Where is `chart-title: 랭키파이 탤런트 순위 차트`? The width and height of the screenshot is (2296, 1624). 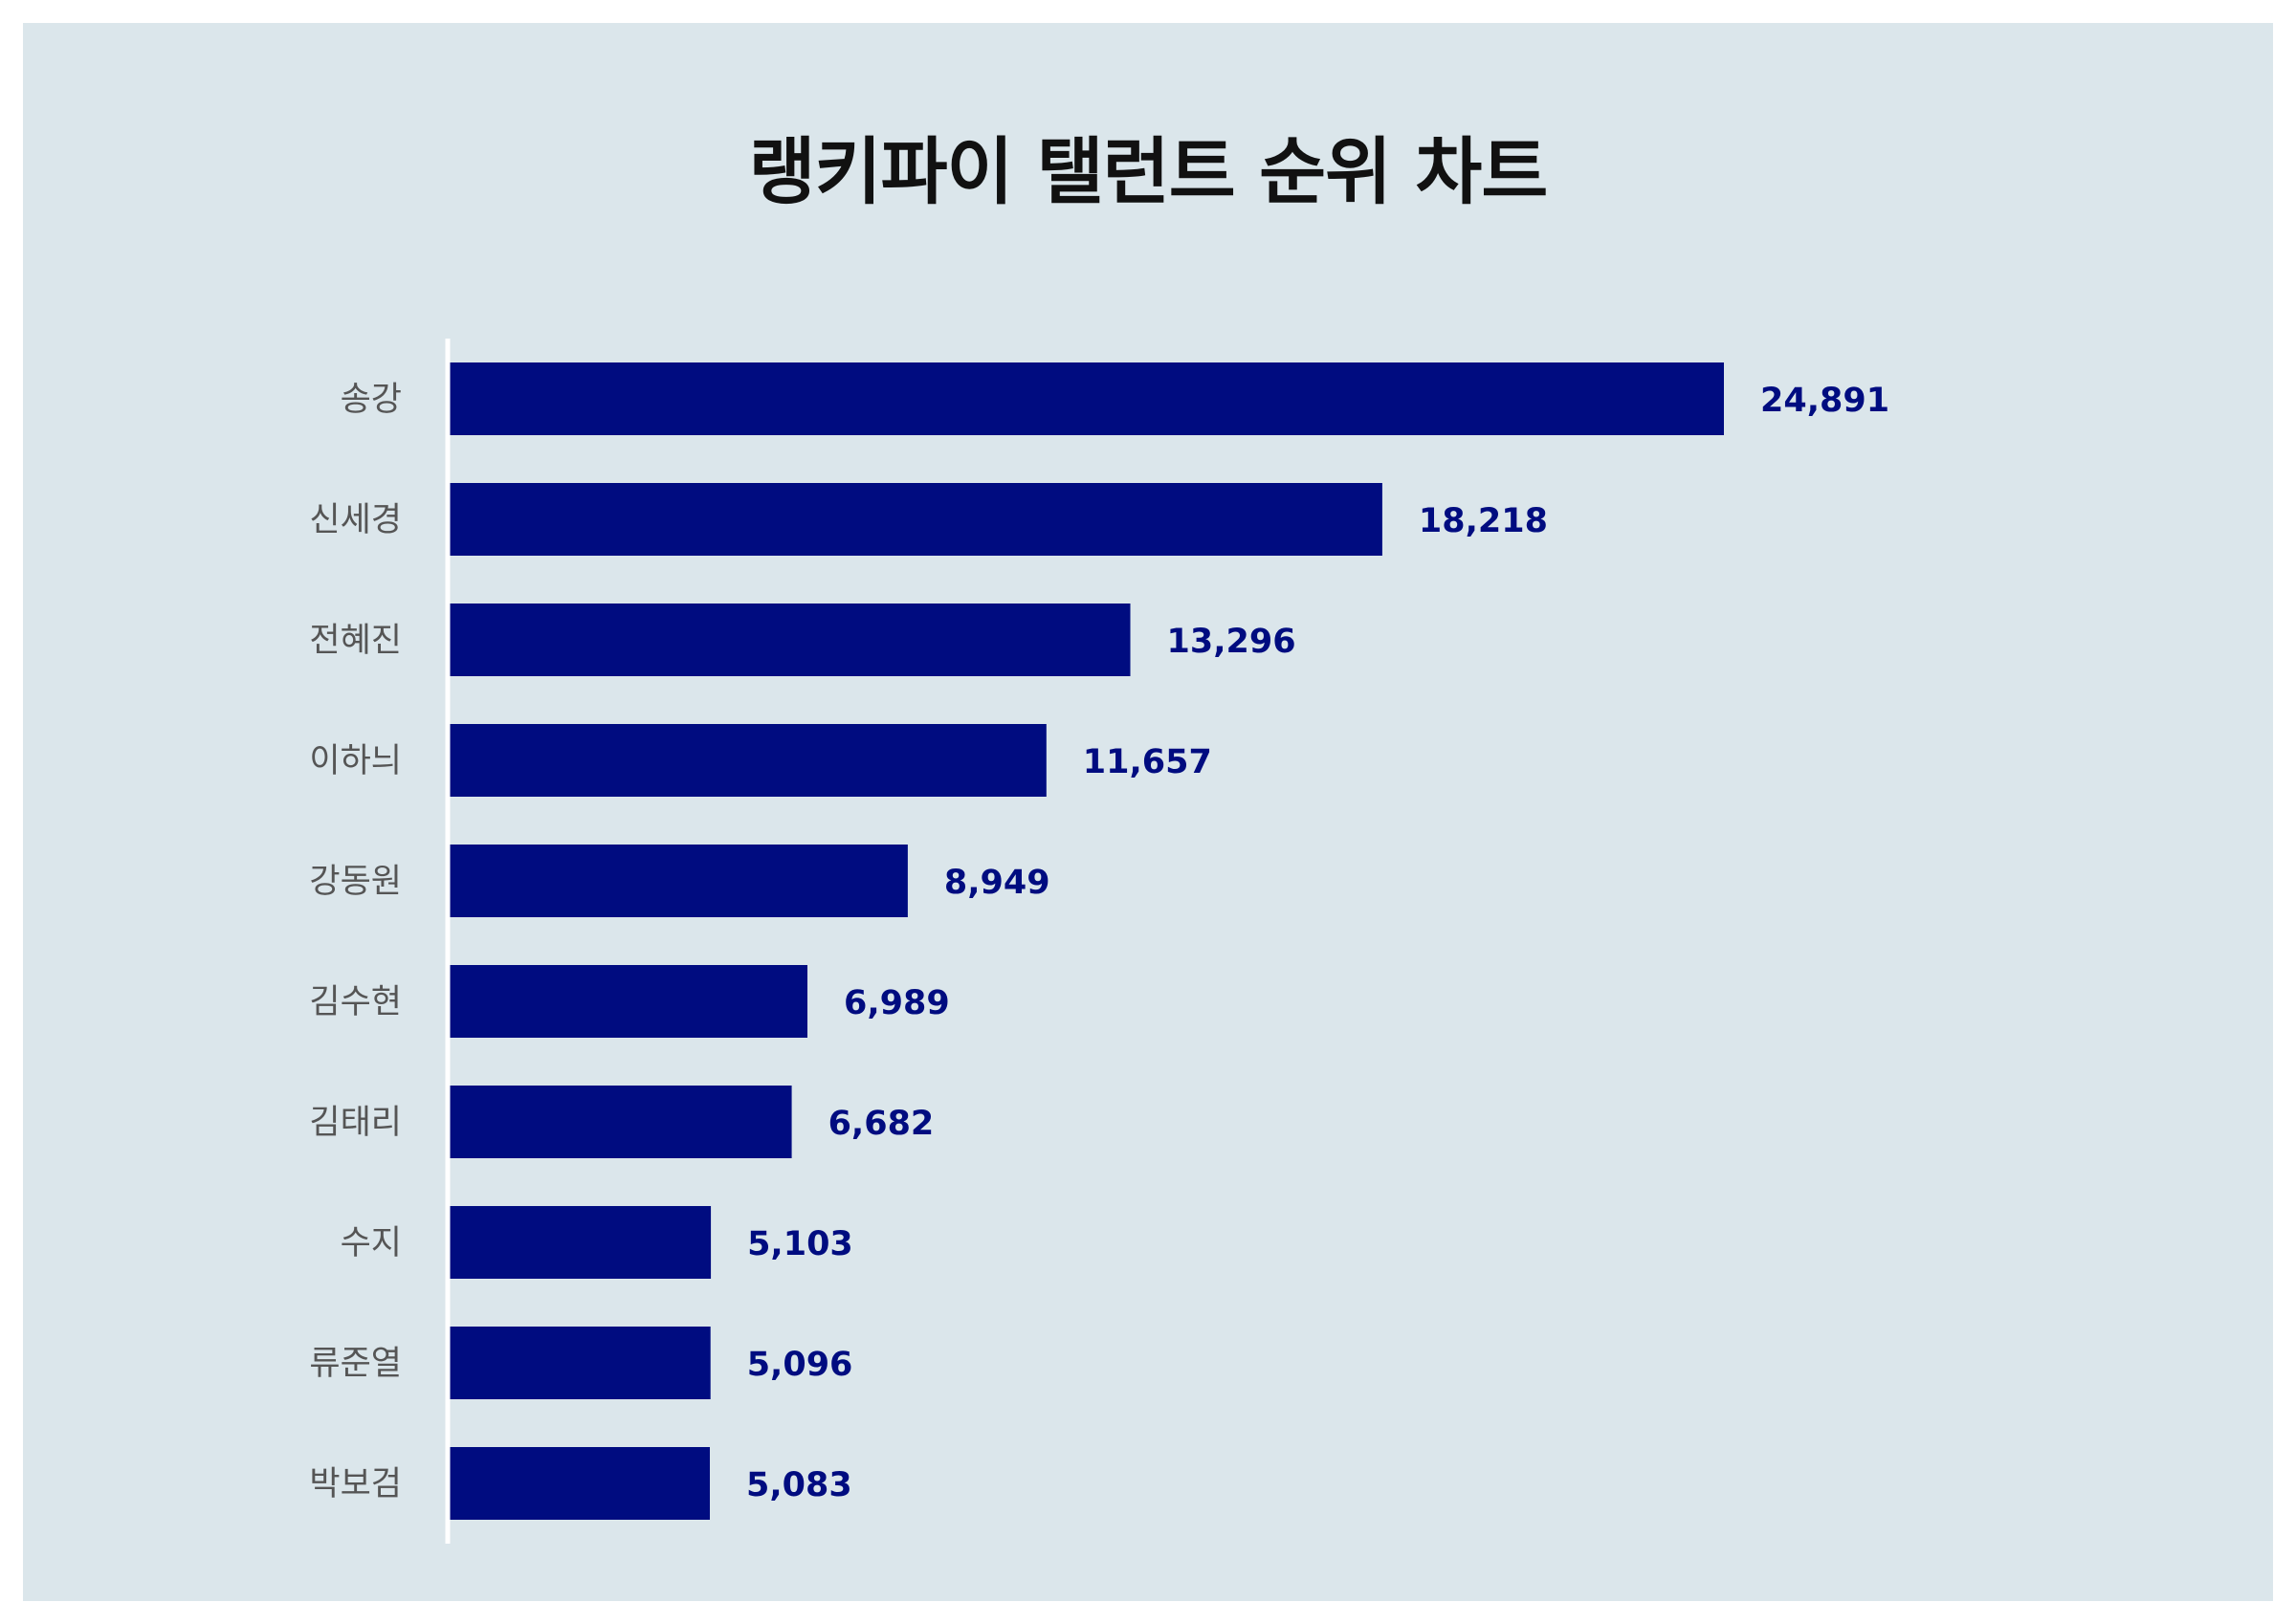 chart-title: 랭키파이 탤런트 순위 차트 is located at coordinates (1149, 172).